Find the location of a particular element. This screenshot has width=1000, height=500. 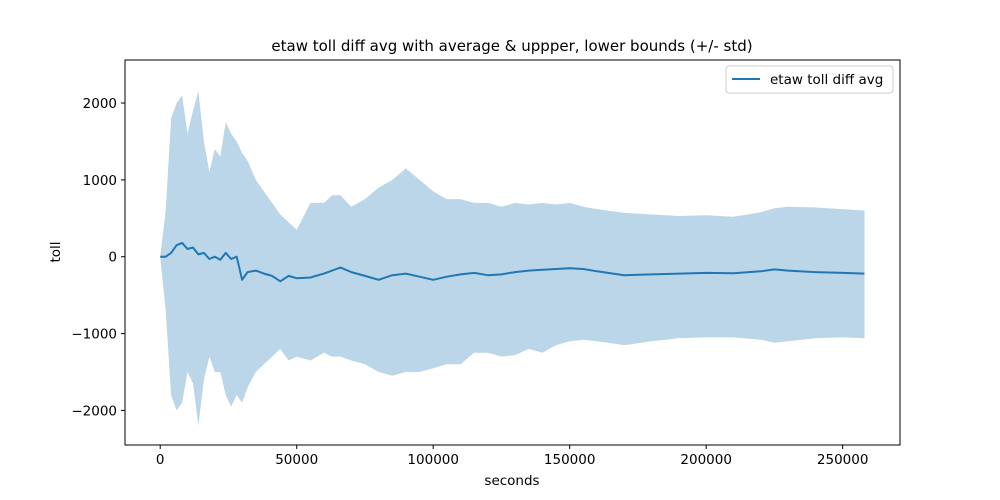

y-tick-label: 1000 is located at coordinates (100, 181).